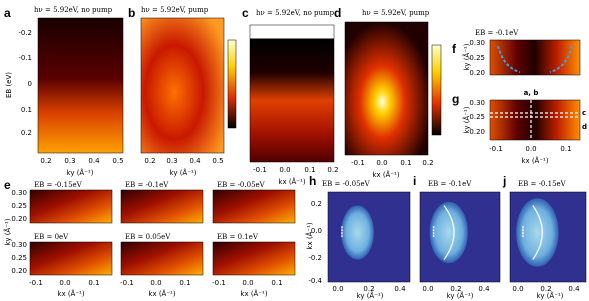  Describe the element at coordinates (148, 237) in the screenshot. I see `panel-title: EB = 0.05eV` at that location.